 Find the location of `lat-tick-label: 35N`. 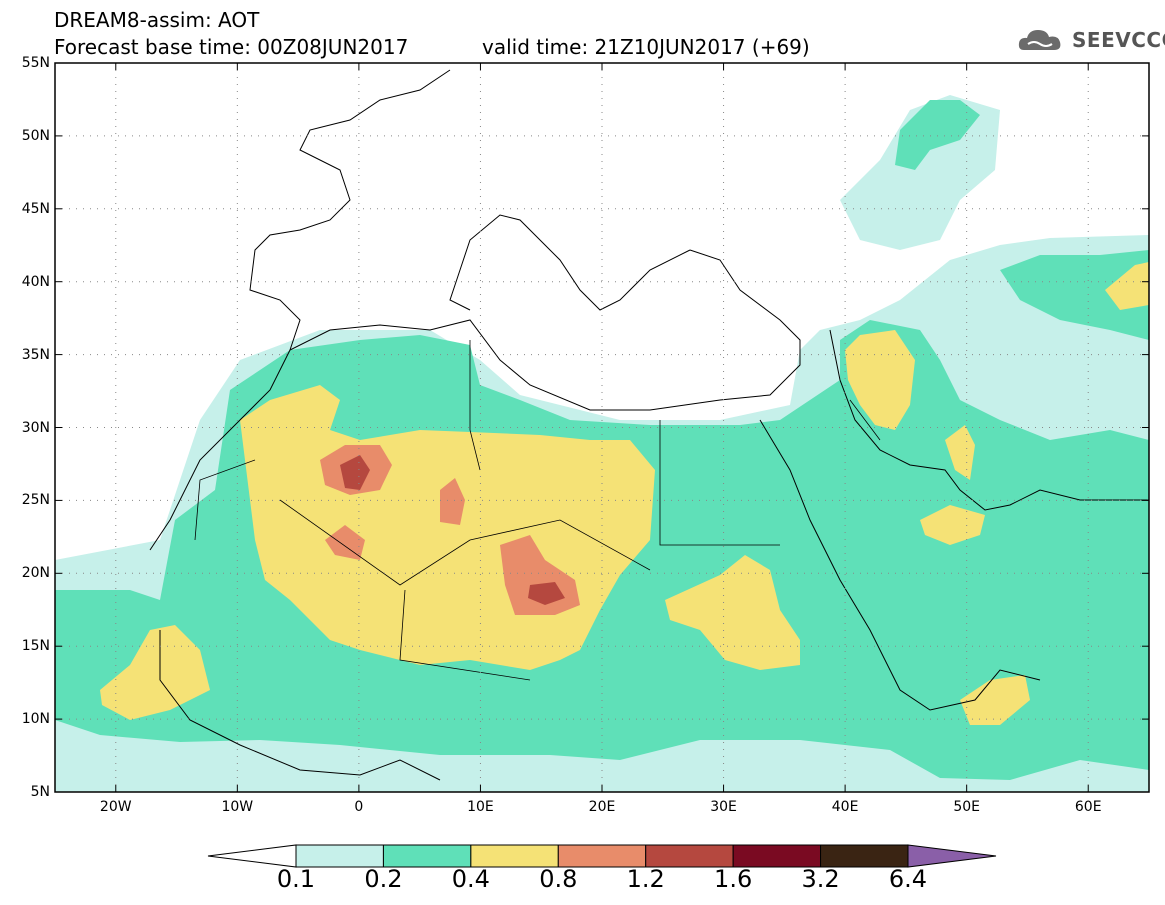

lat-tick-label: 35N is located at coordinates (35, 354).